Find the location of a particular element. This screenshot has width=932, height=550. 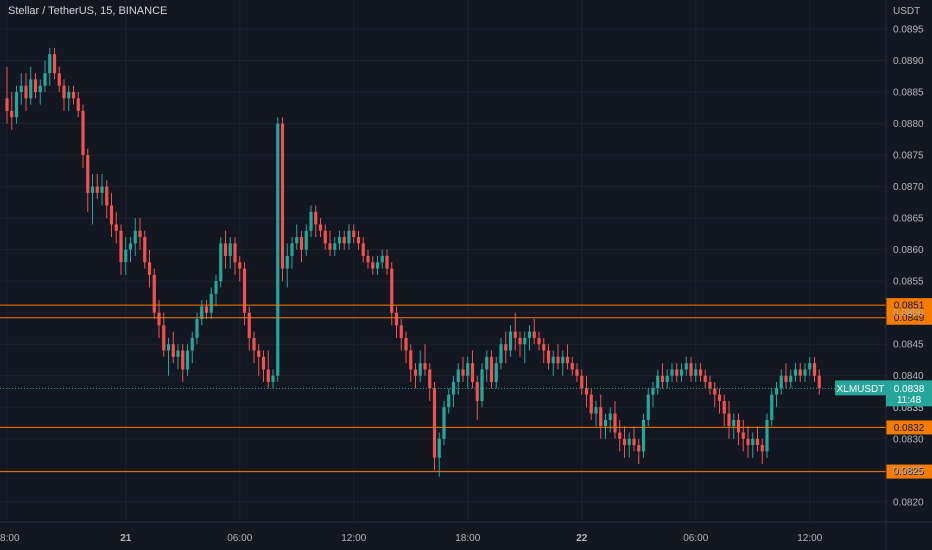

y-tick-label: 0.0845 is located at coordinates (908, 345).